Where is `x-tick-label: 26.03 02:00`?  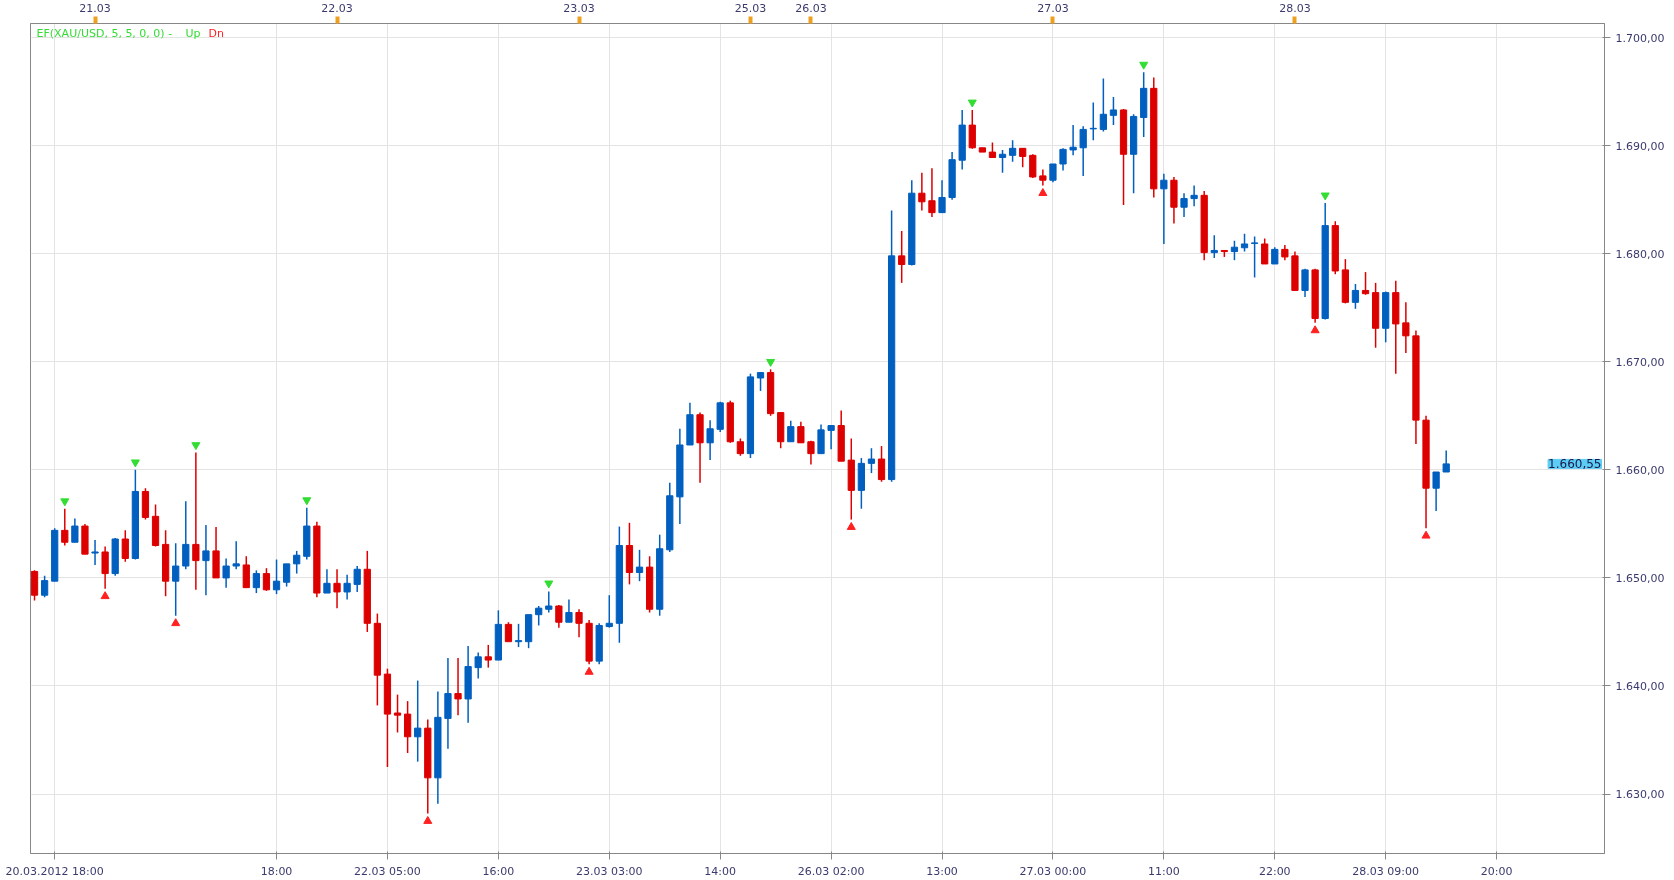
x-tick-label: 26.03 02:00 is located at coordinates (831, 871).